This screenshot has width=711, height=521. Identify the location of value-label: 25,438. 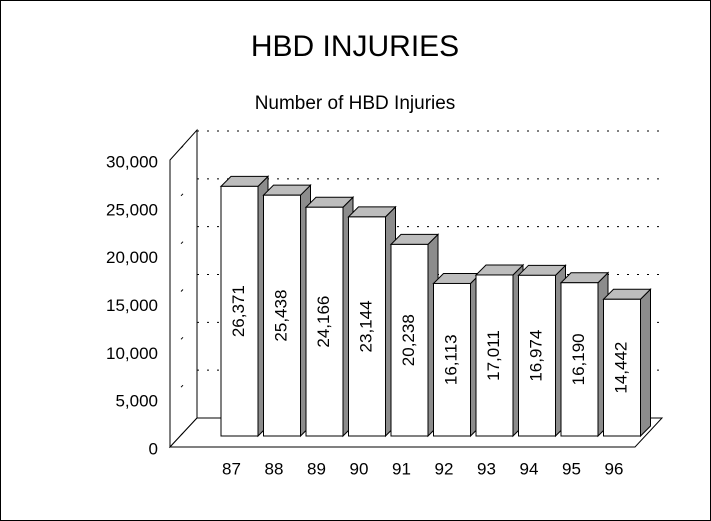
(280, 316).